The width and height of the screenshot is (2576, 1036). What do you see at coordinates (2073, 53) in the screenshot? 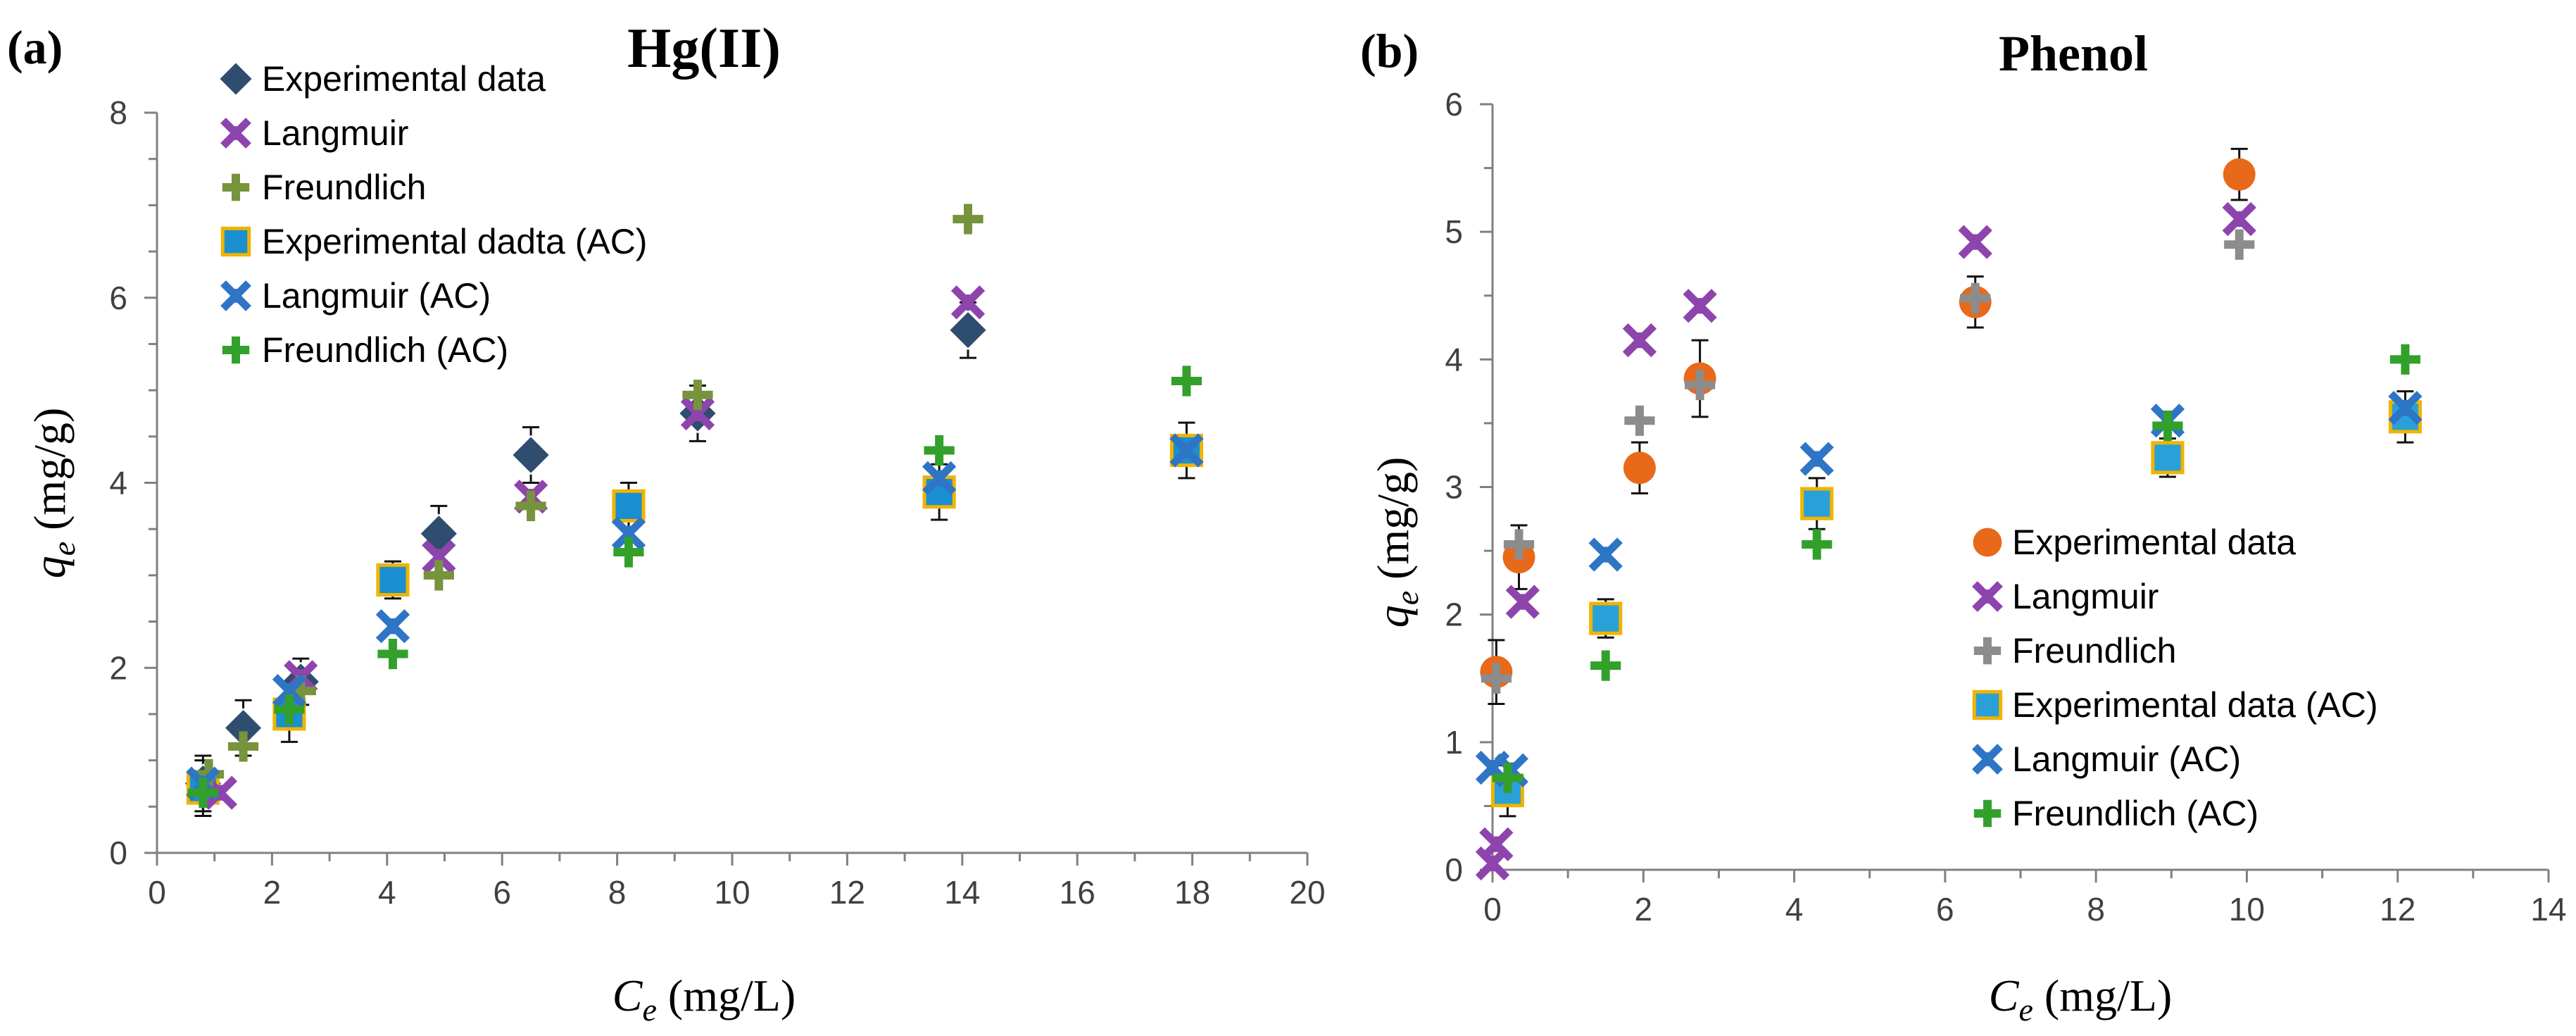
I see `panel-b-title: Phenol` at bounding box center [2073, 53].